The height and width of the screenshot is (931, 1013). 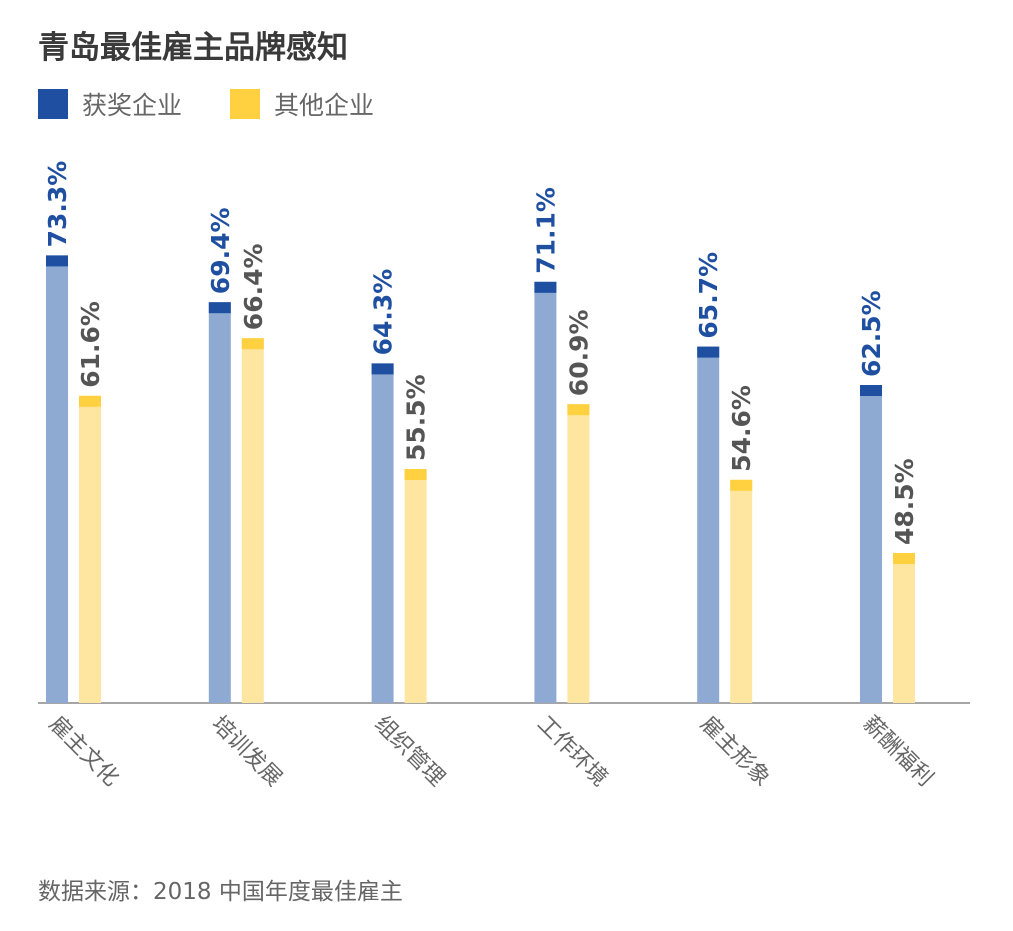 What do you see at coordinates (383, 312) in the screenshot?
I see `data-label: 64.3%` at bounding box center [383, 312].